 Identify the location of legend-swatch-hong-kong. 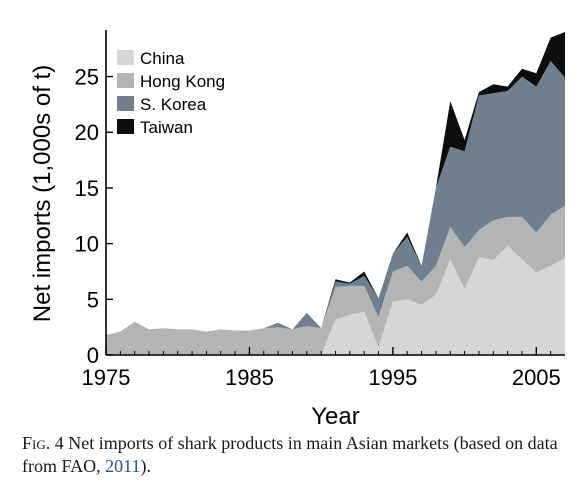
(125, 80).